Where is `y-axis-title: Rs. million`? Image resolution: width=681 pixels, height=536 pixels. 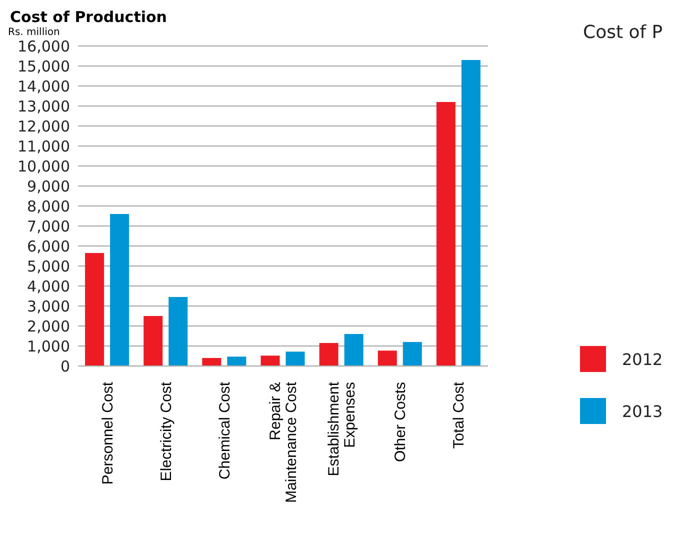
y-axis-title: Rs. million is located at coordinates (34, 33).